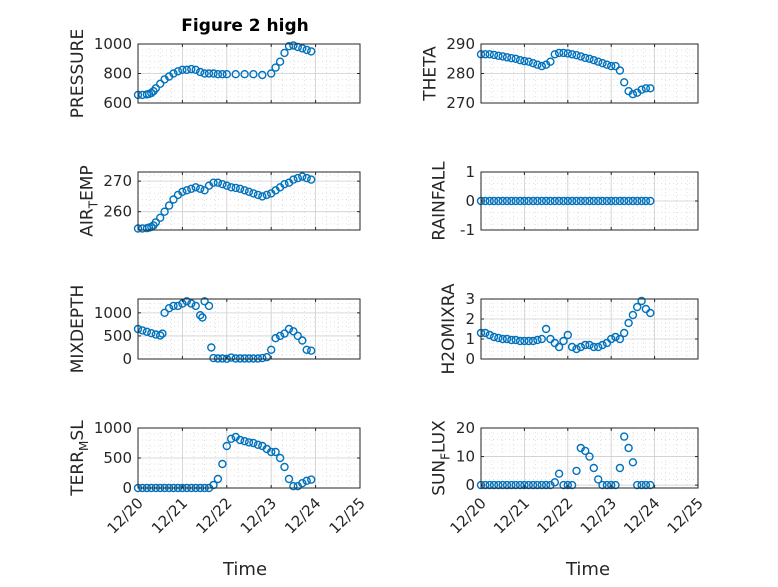 This screenshot has width=778, height=587. What do you see at coordinates (467, 230) in the screenshot?
I see `y-tick-label: -1` at bounding box center [467, 230].